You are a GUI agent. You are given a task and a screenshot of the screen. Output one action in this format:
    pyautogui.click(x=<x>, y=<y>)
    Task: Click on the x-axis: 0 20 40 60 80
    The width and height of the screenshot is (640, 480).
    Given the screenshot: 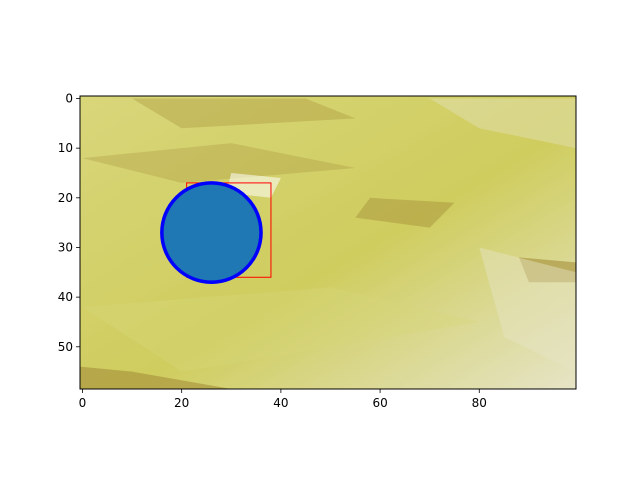 What is the action you would take?
    pyautogui.click(x=283, y=399)
    